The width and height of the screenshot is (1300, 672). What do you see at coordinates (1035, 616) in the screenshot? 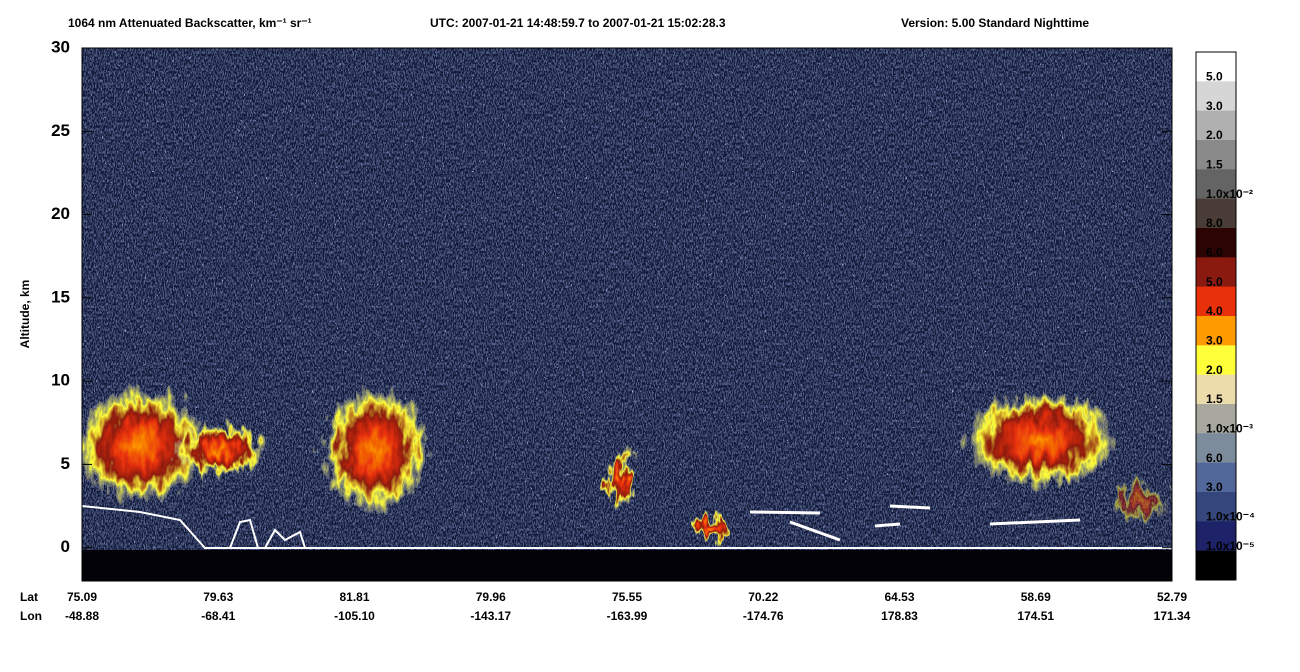
I see `lon-tick-label: 174.51` at bounding box center [1035, 616].